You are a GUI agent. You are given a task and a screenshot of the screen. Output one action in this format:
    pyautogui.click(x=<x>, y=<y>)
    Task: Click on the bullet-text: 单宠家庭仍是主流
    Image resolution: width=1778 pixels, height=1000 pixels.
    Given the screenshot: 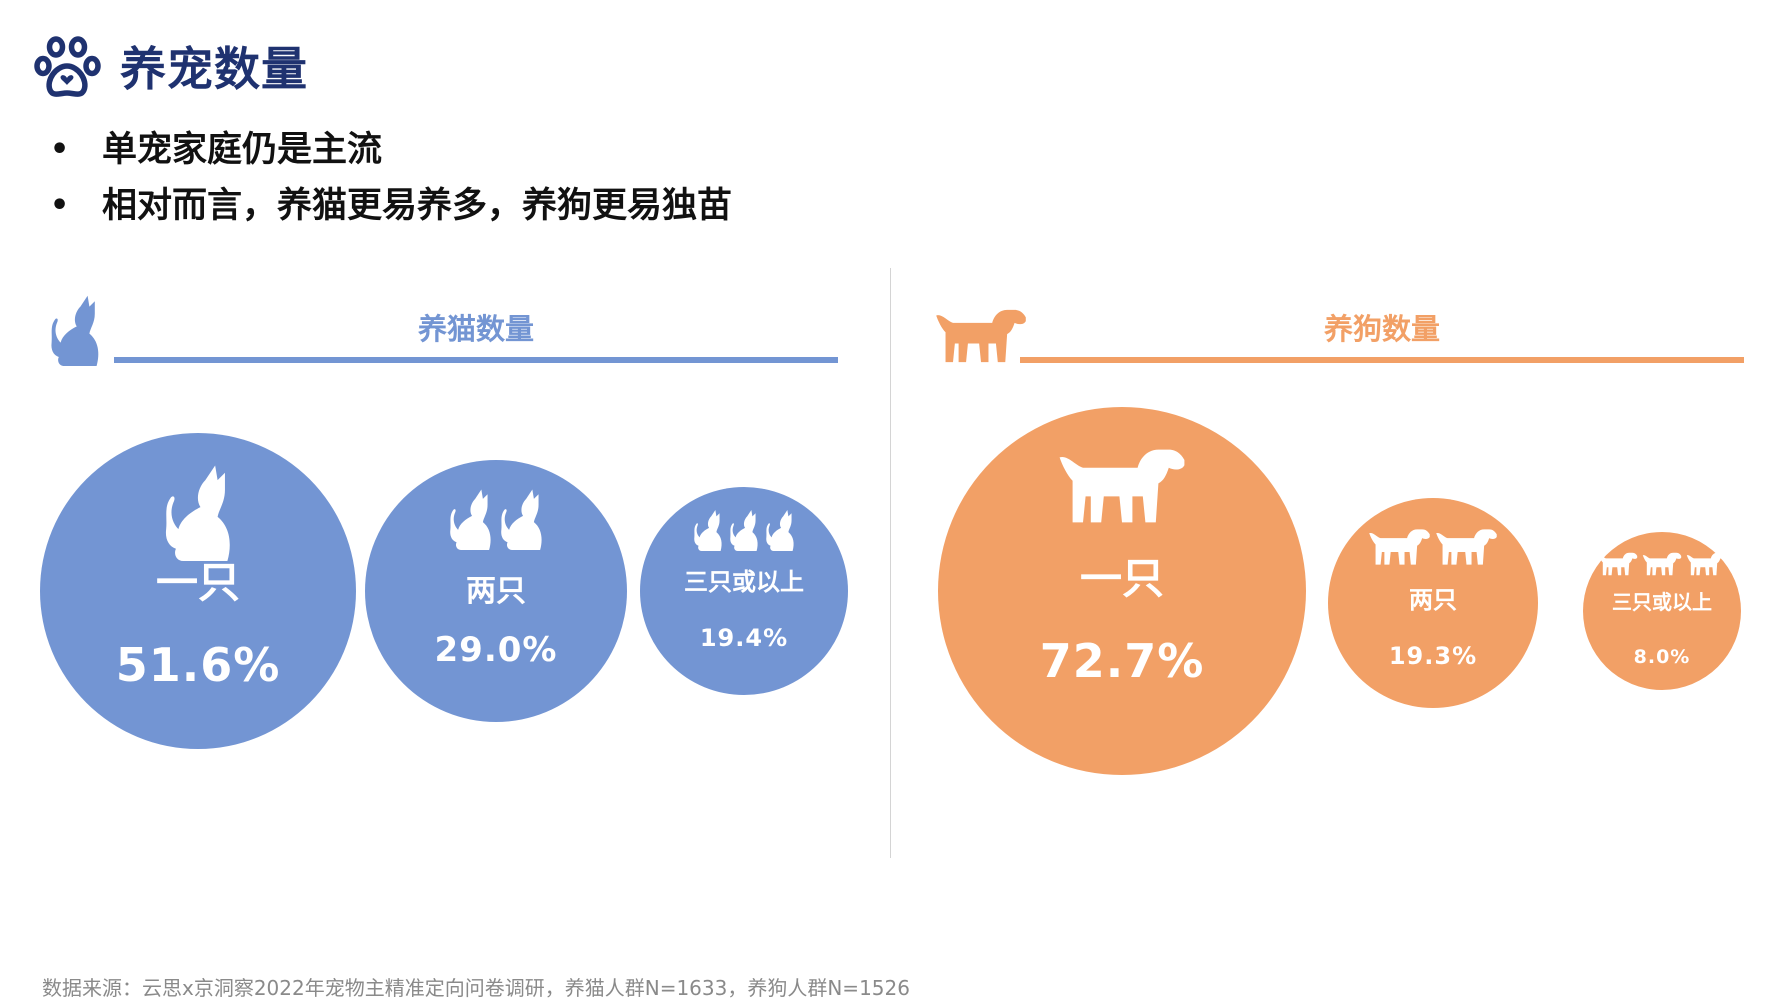 What is the action you would take?
    pyautogui.click(x=242, y=150)
    